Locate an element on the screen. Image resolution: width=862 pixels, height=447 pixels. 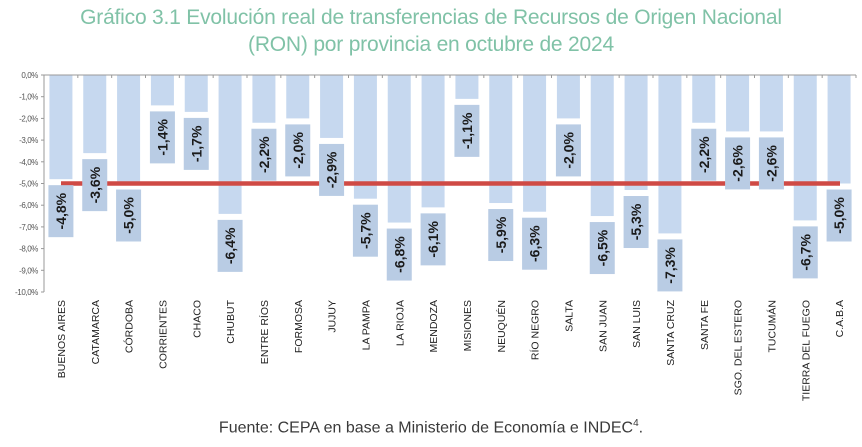
data-label: -2,9% is located at coordinates (332, 169).